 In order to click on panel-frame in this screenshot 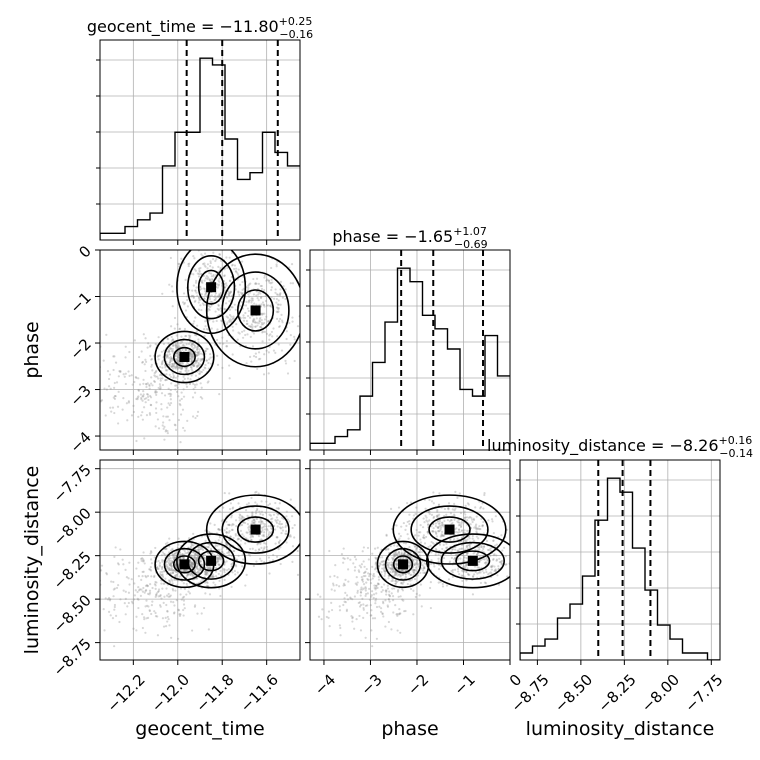, I will do `click(200, 140)`.